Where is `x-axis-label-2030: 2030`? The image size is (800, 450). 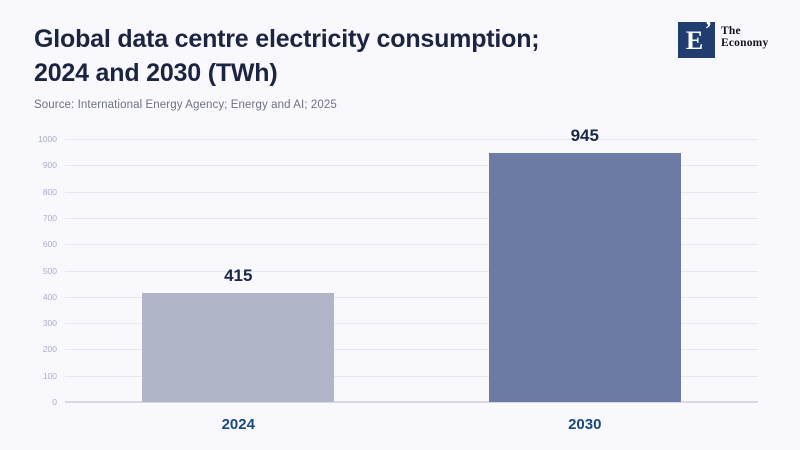
x-axis-label-2030: 2030 is located at coordinates (585, 424).